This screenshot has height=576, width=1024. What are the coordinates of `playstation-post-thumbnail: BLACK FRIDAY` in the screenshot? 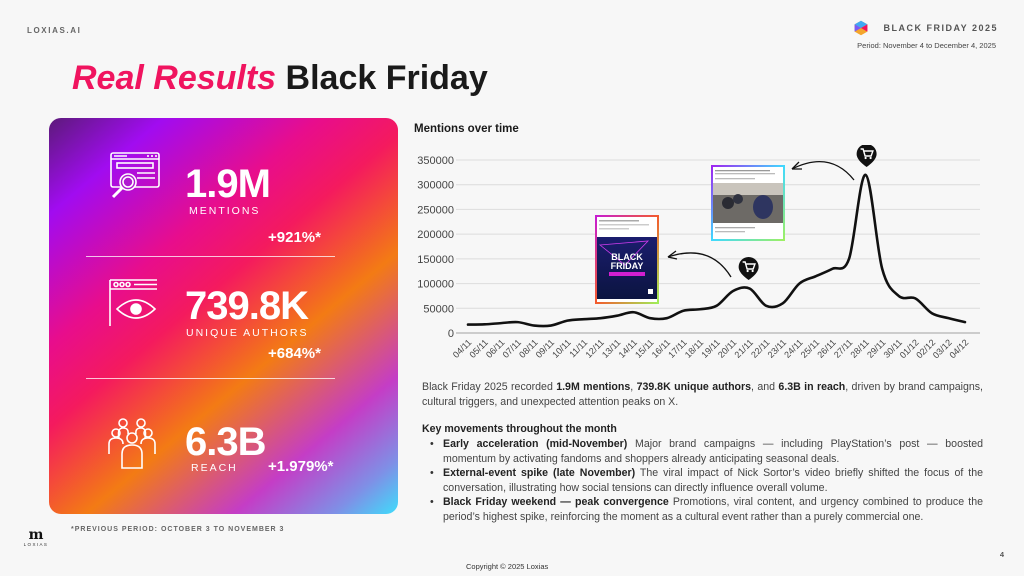 It's located at (627, 259).